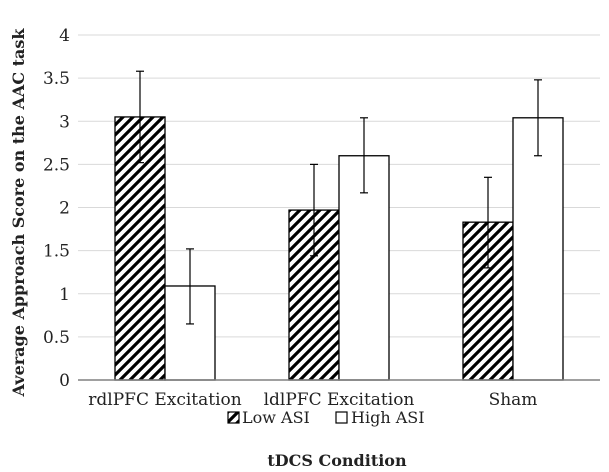 The height and width of the screenshot is (472, 609). I want to click on x-tick-label: ldlPFC Excitation, so click(339, 400).